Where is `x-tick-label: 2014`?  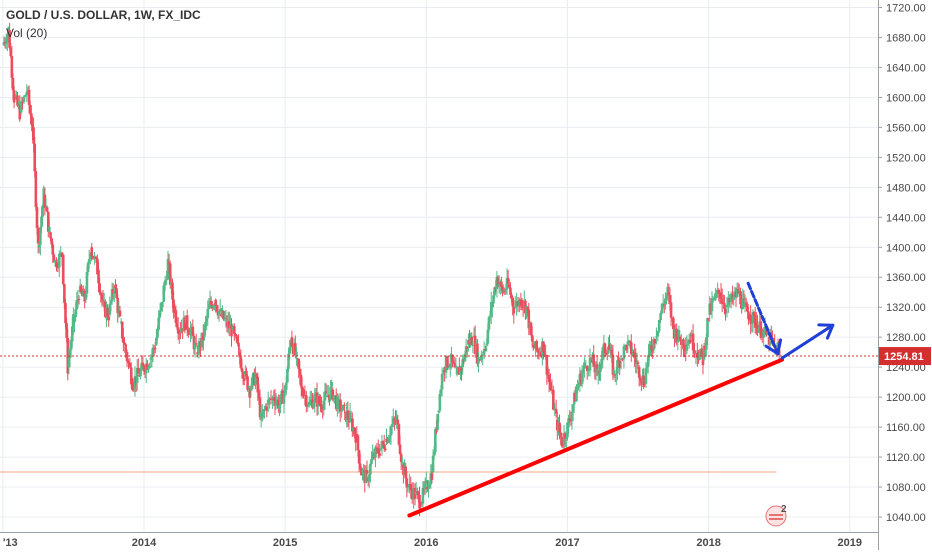 x-tick-label: 2014 is located at coordinates (144, 543).